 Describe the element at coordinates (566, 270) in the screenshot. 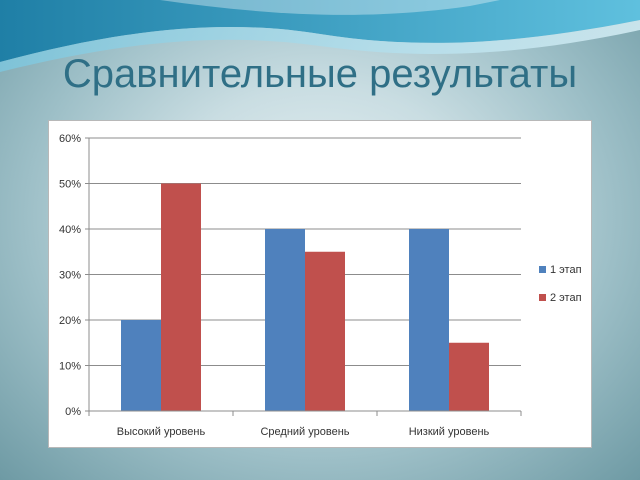

I see `legend-label-1: 1 этап` at that location.